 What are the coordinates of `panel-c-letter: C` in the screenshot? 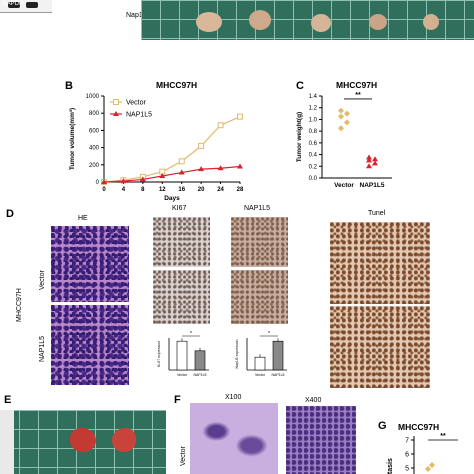 It's located at (300, 86).